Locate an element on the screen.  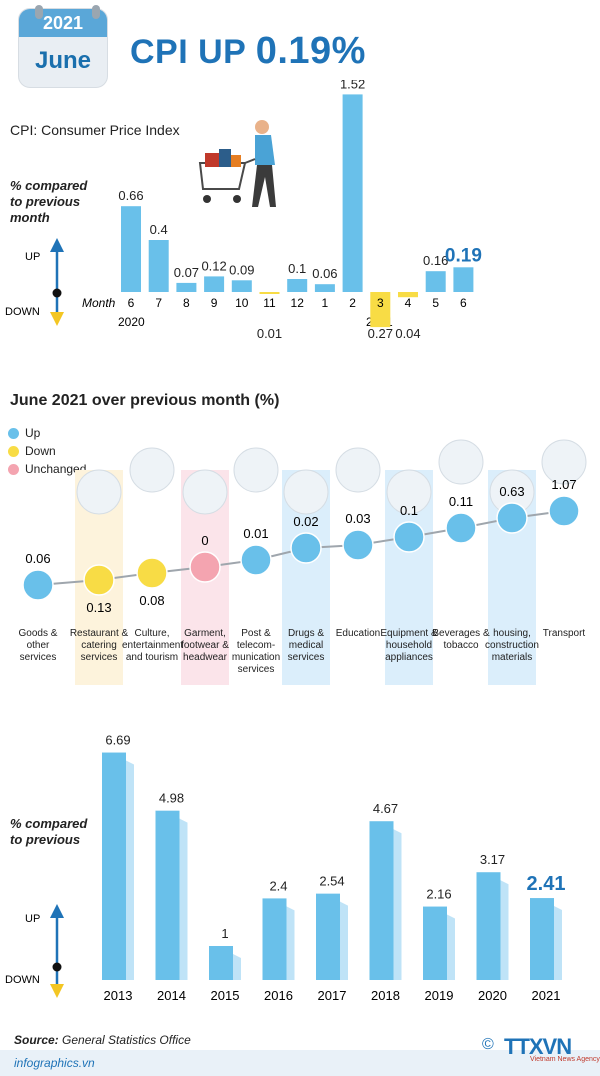
source: Source: General Statistics Office is located at coordinates (102, 1040).